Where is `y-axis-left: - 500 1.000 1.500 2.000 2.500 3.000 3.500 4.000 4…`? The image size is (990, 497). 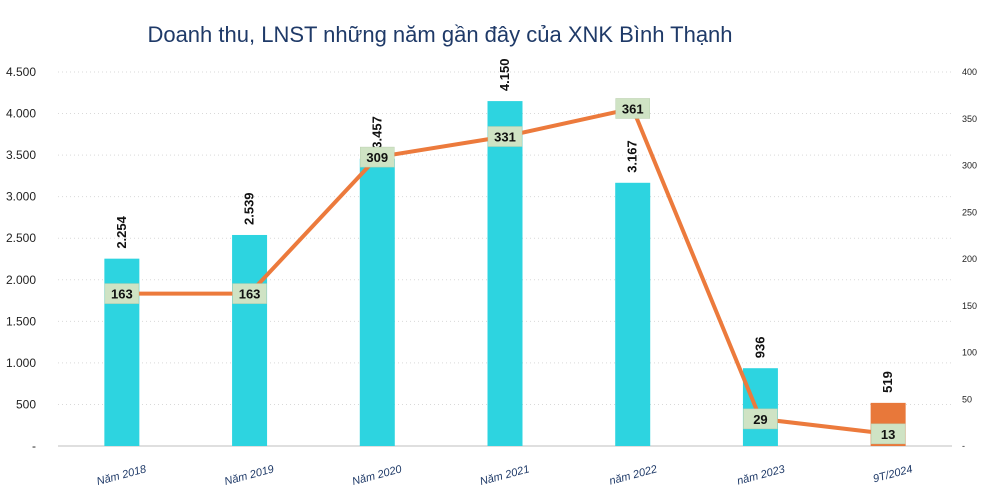 y-axis-left: - 500 1.000 1.500 2.000 2.500 3.000 3.500 4.000 4… is located at coordinates (21, 259).